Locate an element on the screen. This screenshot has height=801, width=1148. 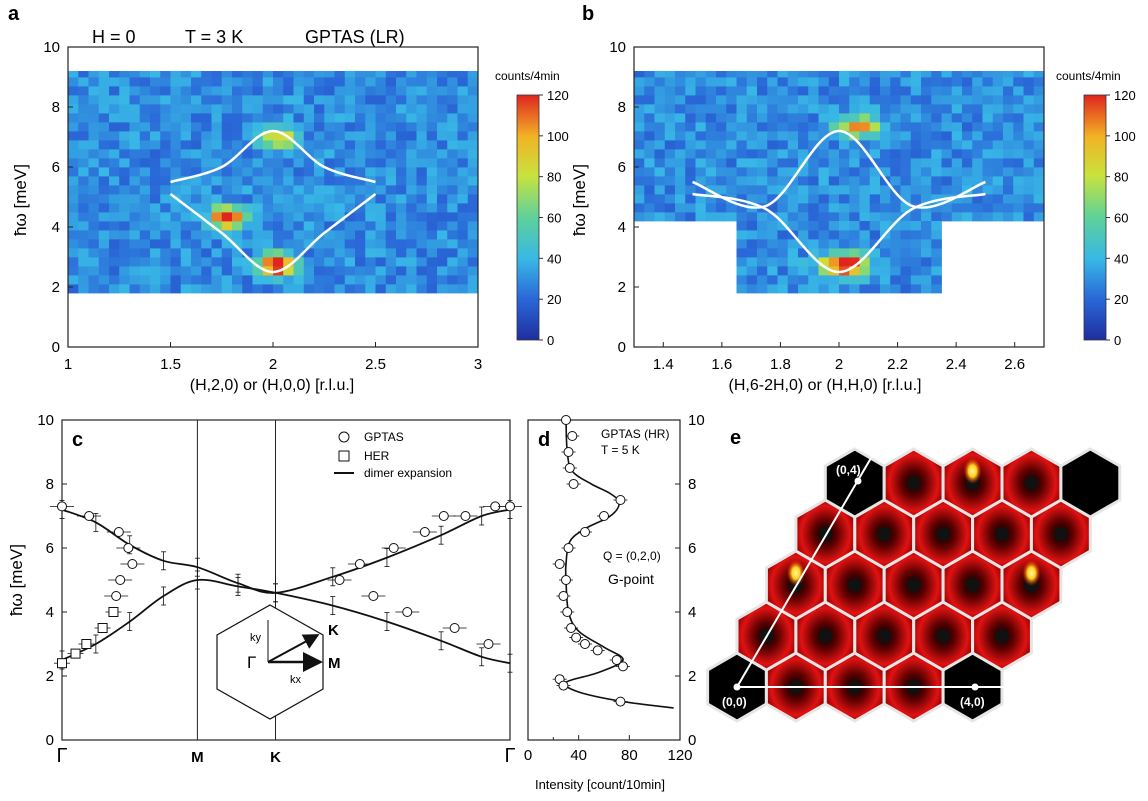
y-tick-label: 8 is located at coordinates (56, 107).